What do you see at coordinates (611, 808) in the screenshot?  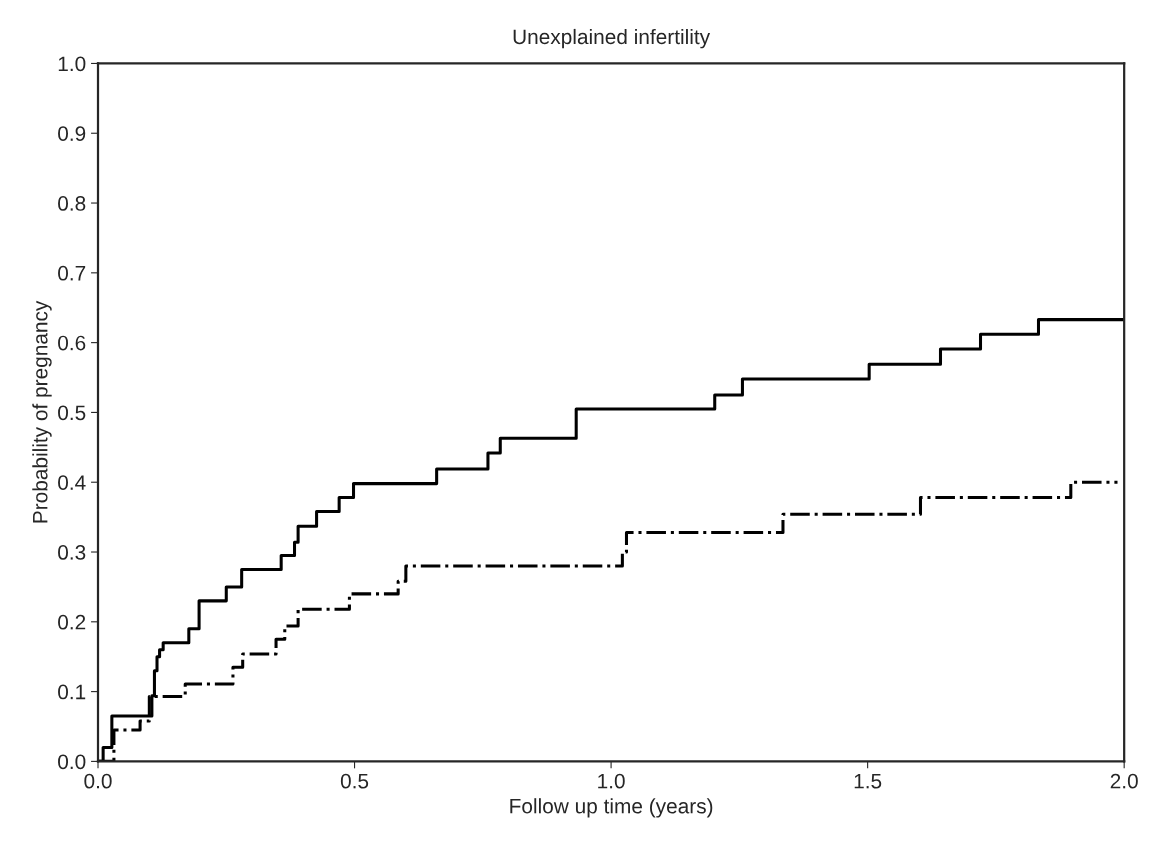 I see `x-axis-title: Follow up time (years)` at bounding box center [611, 808].